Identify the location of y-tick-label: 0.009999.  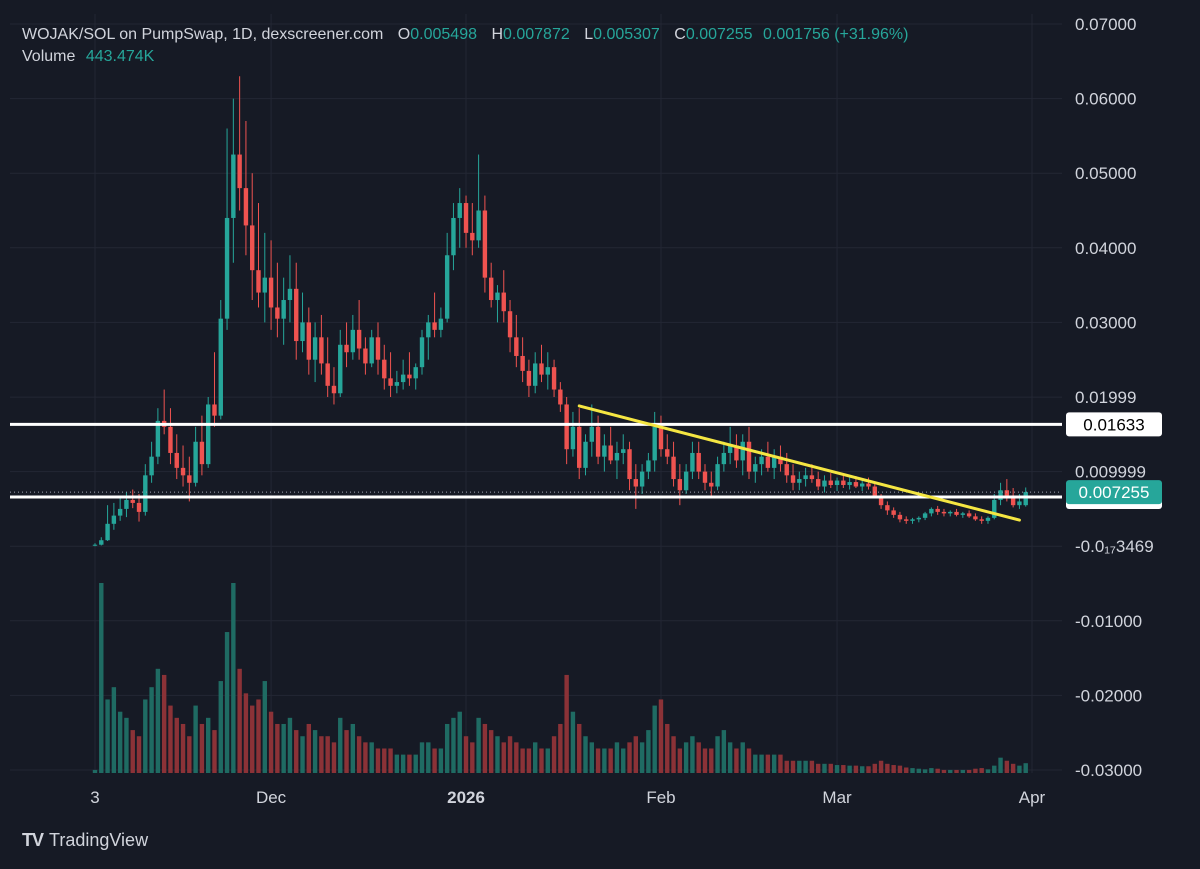
(1110, 472).